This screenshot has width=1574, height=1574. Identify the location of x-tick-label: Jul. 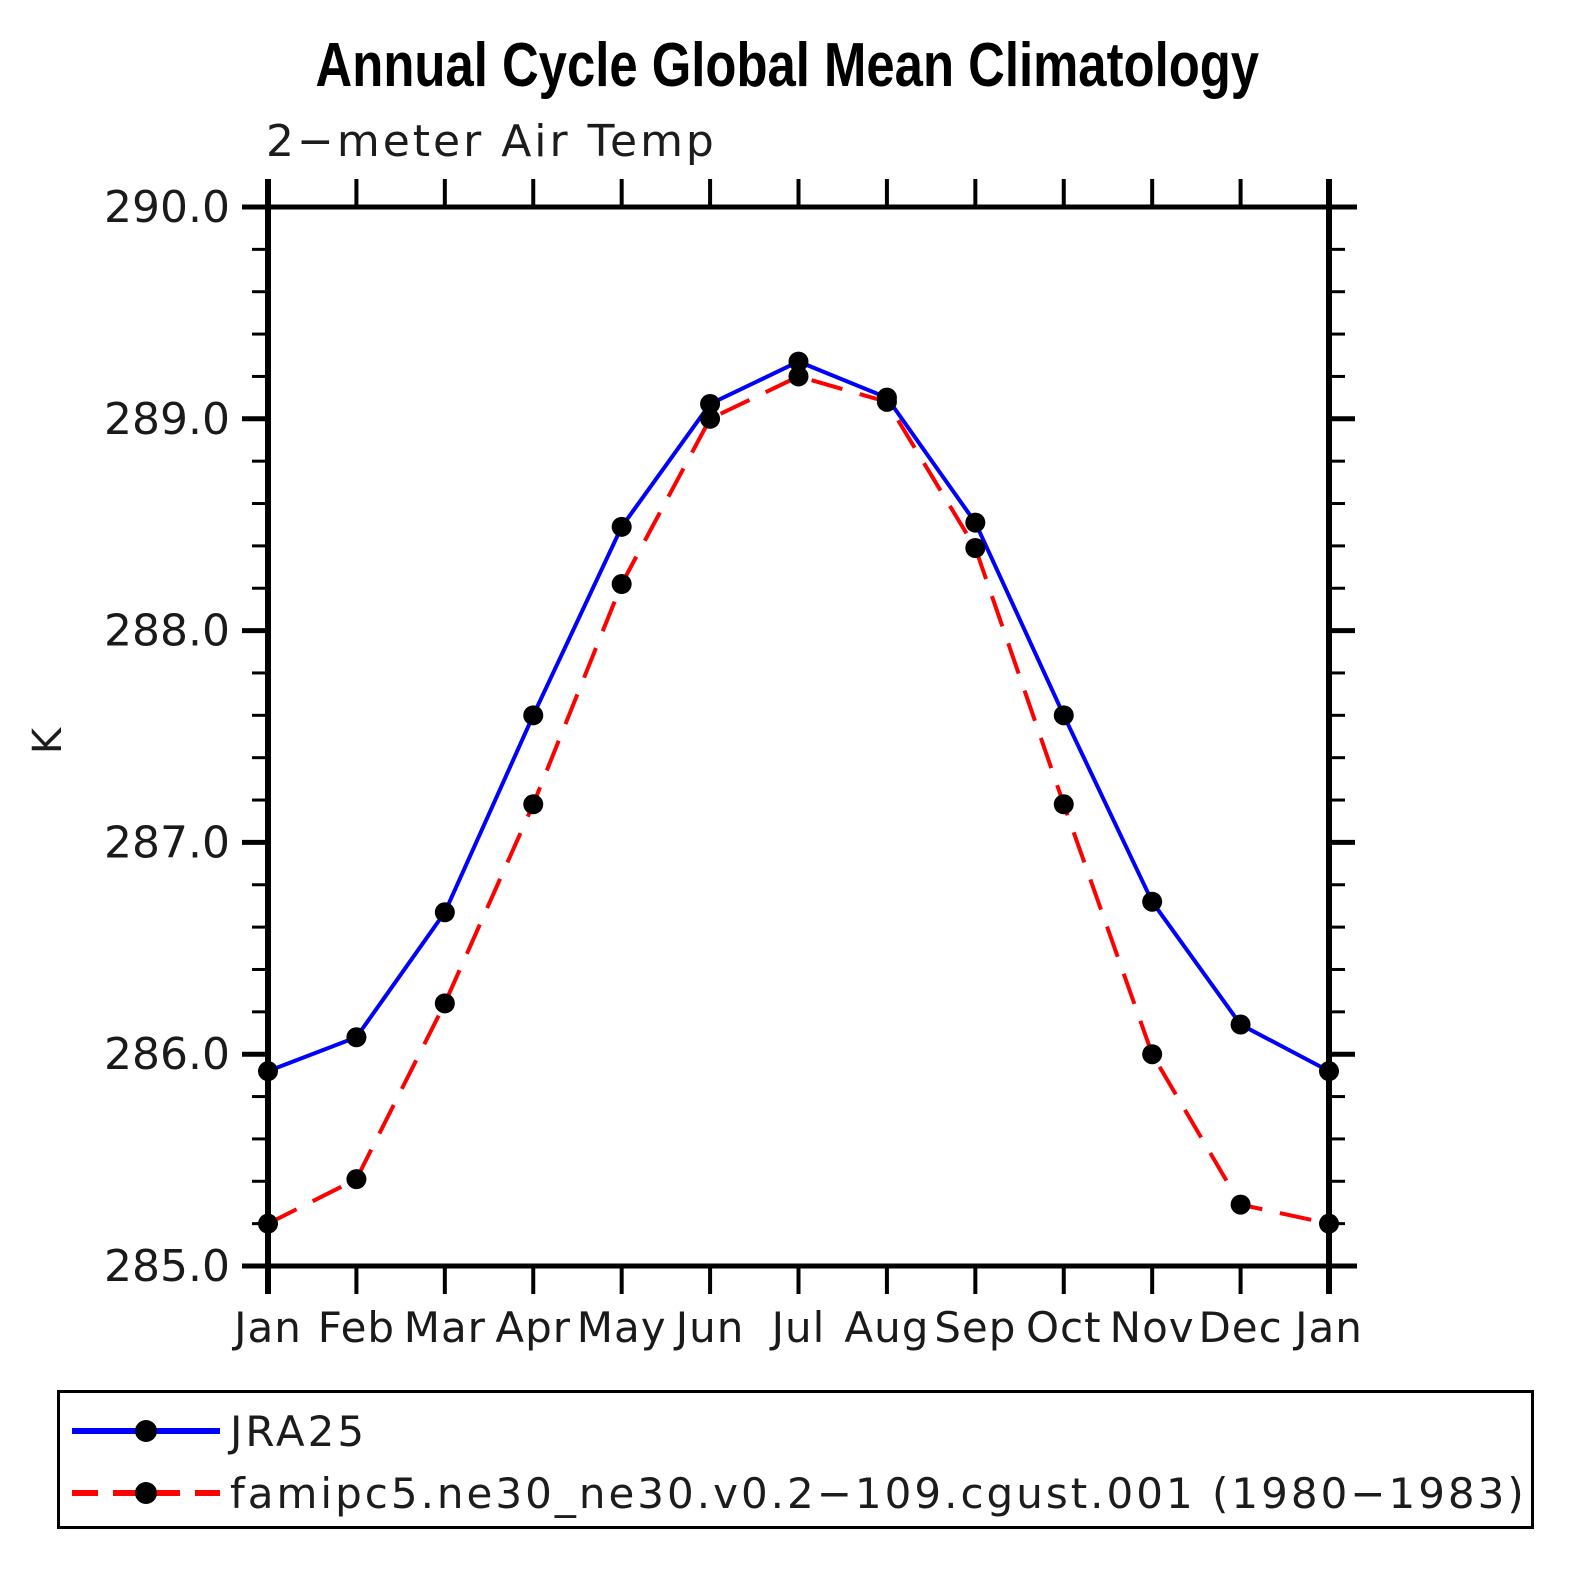
(797, 1327).